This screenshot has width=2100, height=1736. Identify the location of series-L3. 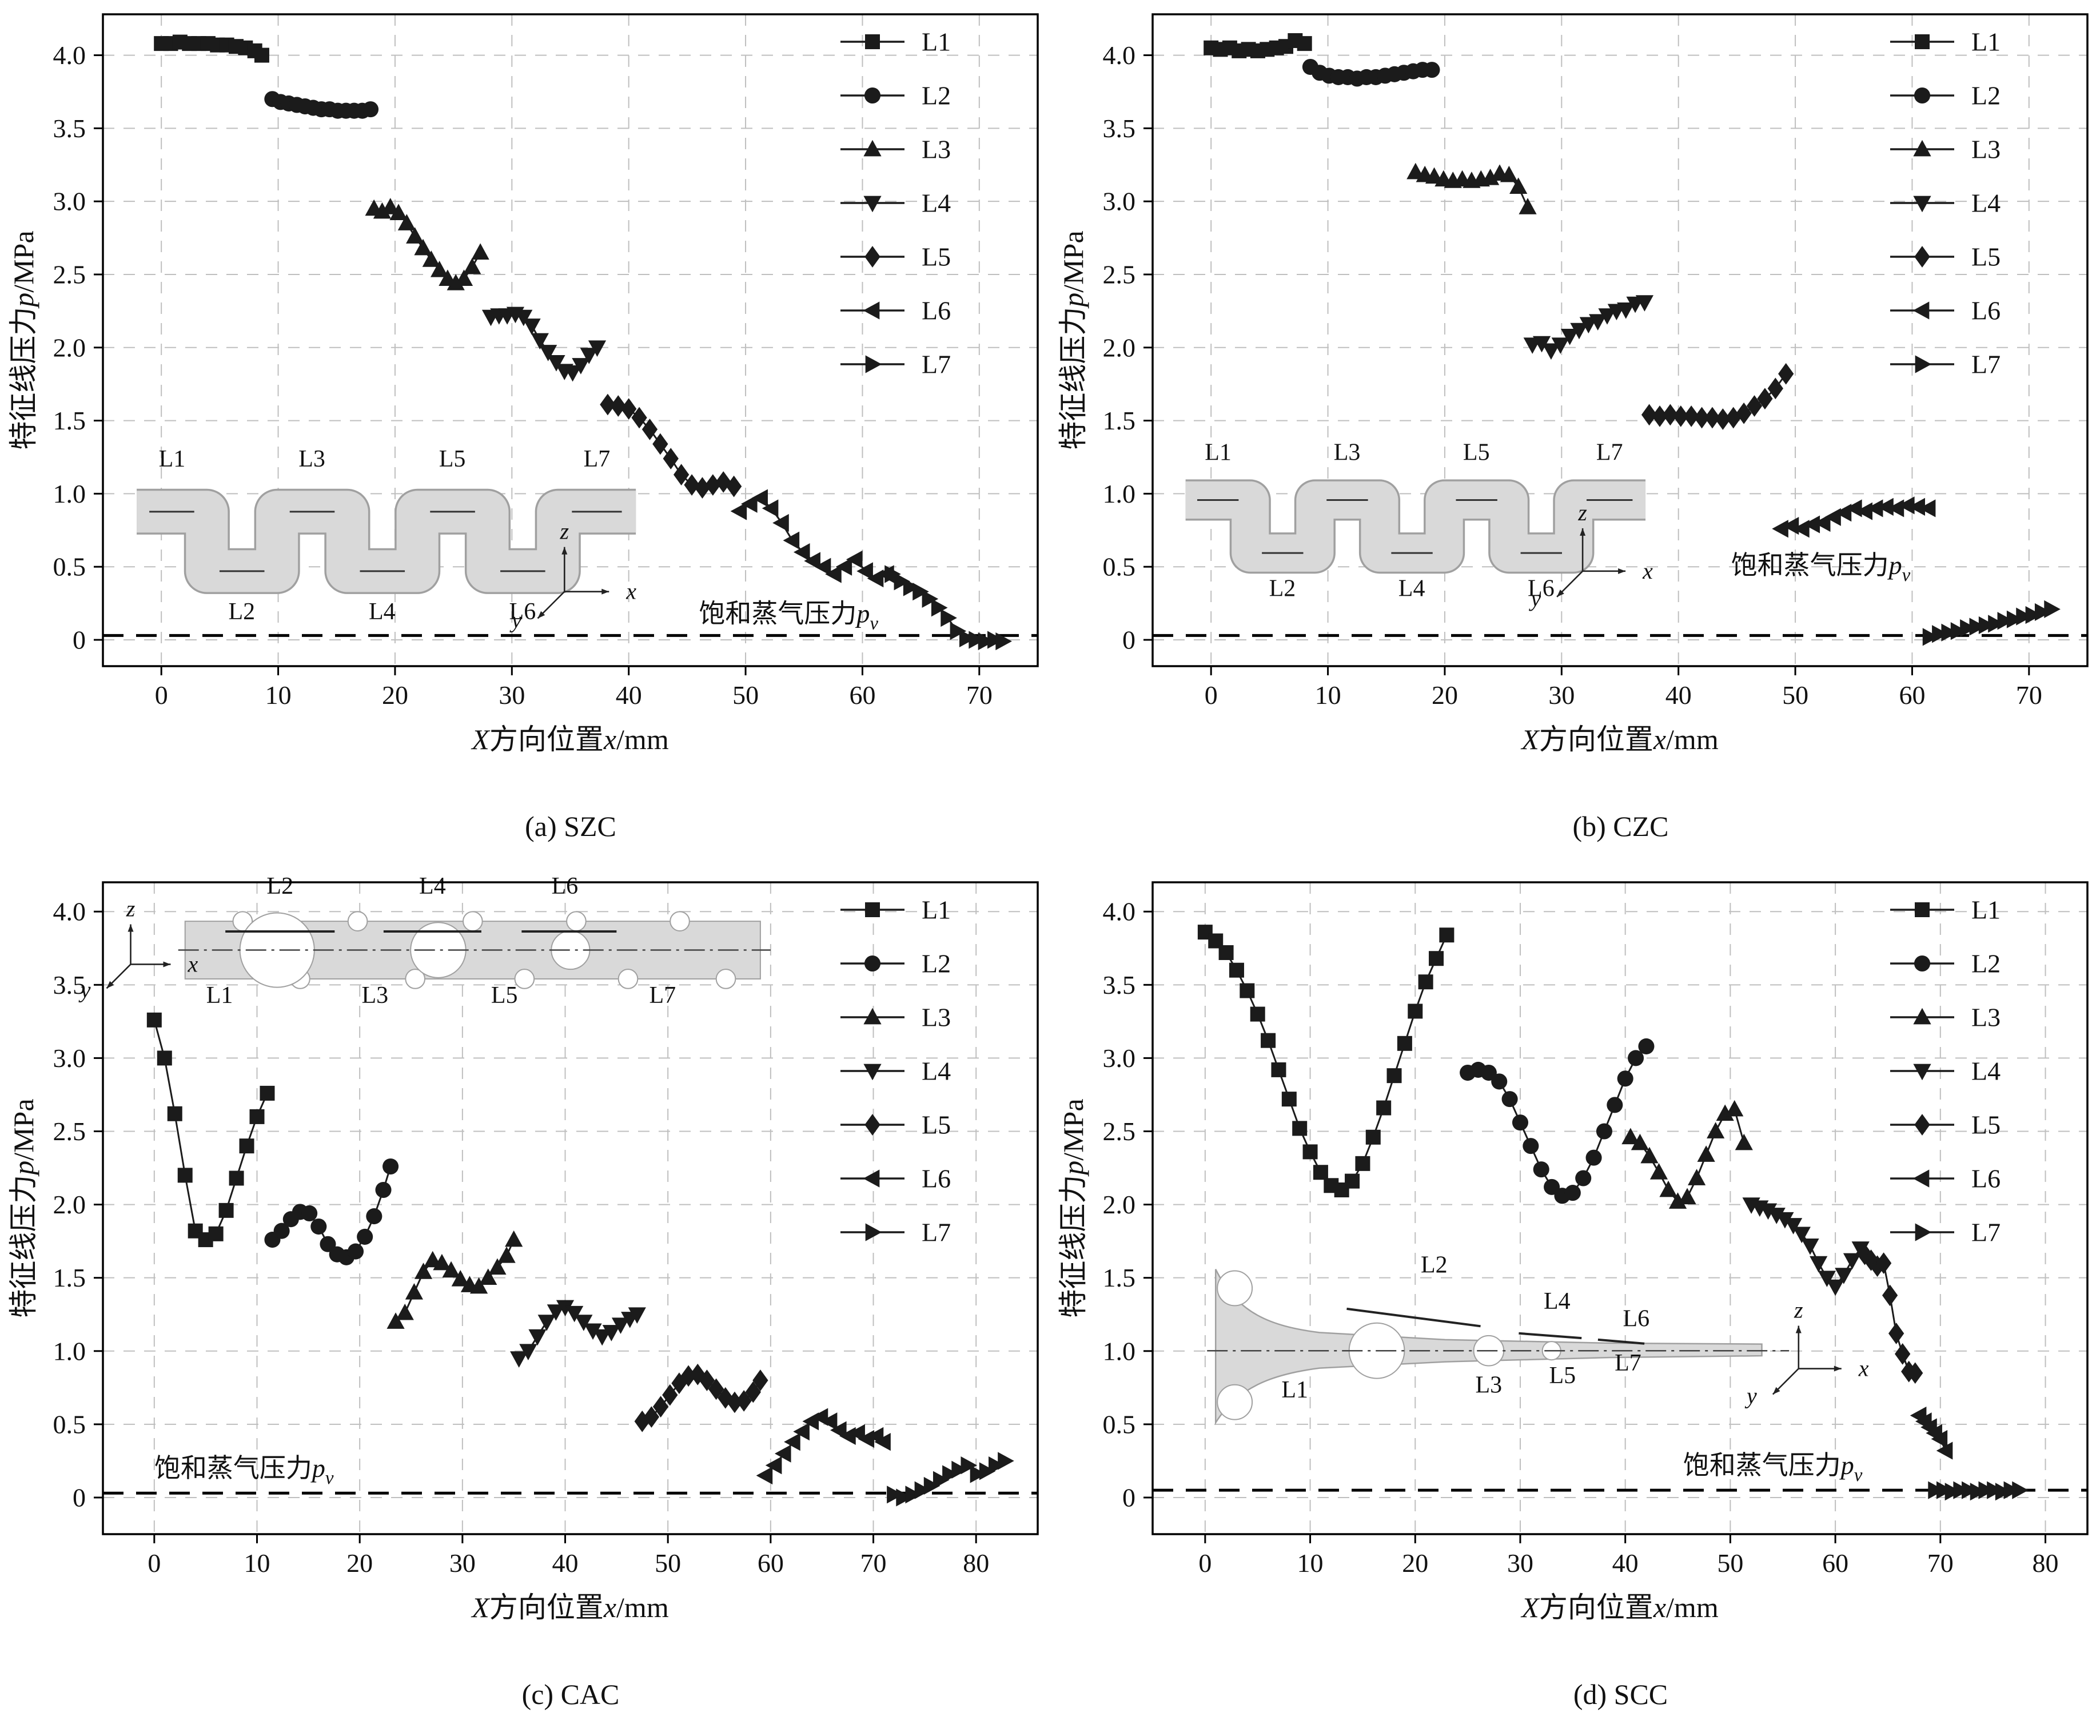
(1471, 188).